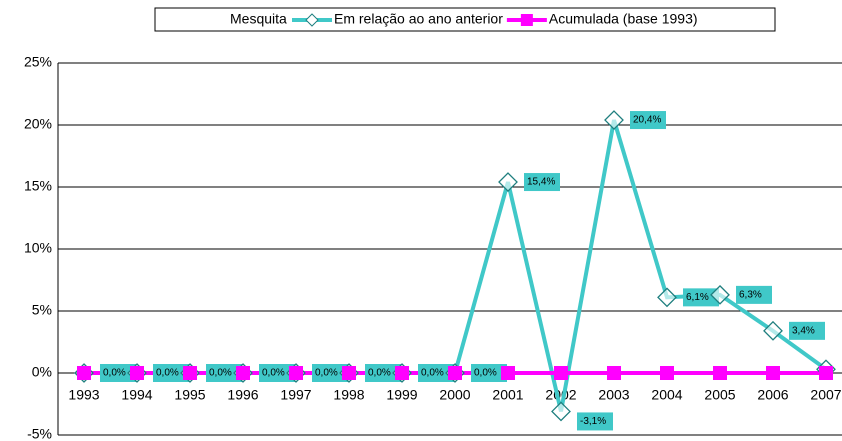 This screenshot has width=842, height=441. Describe the element at coordinates (803, 330) in the screenshot. I see `data-label: 3,4%` at that location.